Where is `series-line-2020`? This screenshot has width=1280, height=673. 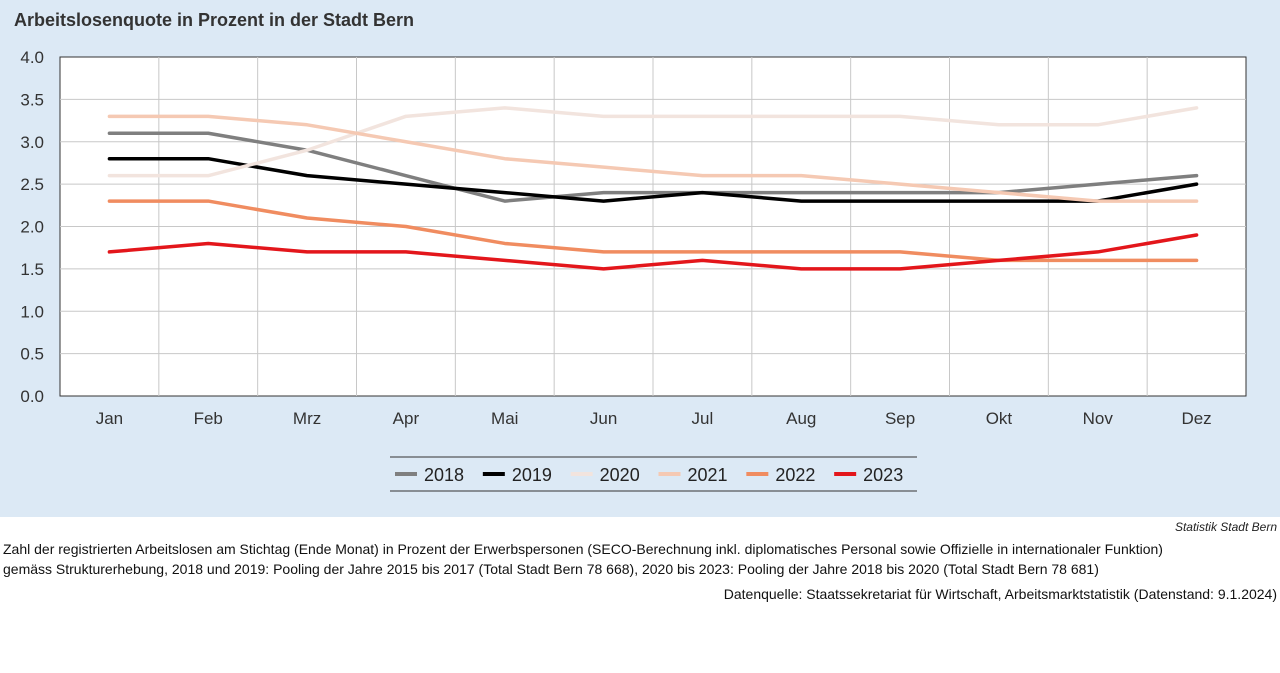 series-line-2020 is located at coordinates (653, 142).